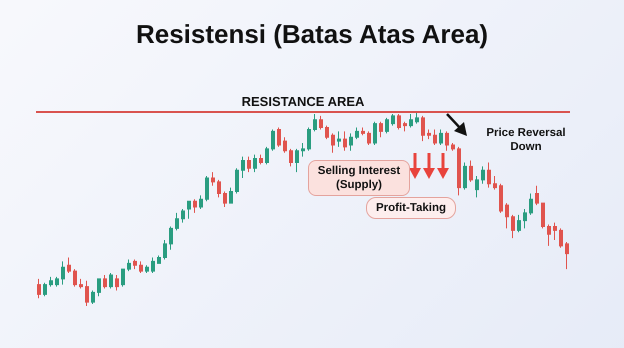 Image resolution: width=624 pixels, height=348 pixels. What do you see at coordinates (359, 178) in the screenshot?
I see `annotation: Selling Interest (Supply)` at bounding box center [359, 178].